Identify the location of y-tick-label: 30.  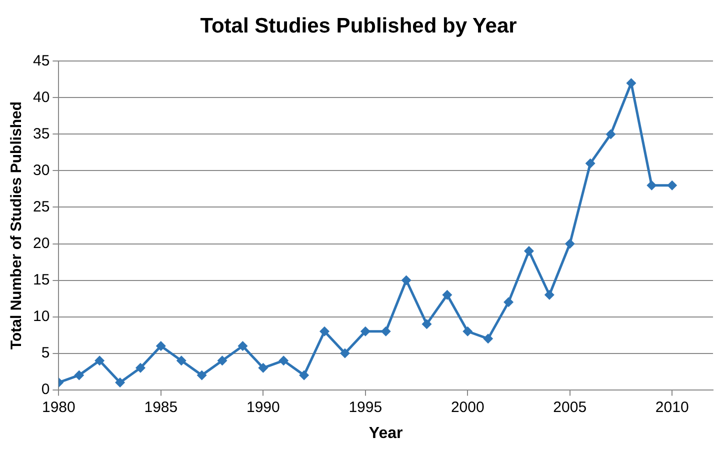
(41, 170).